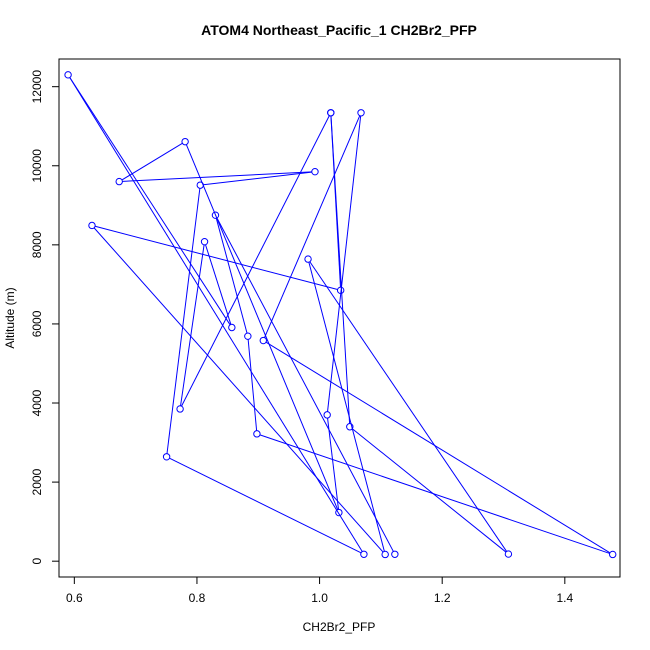  I want to click on y-tick-label: 8000, so click(37, 244).